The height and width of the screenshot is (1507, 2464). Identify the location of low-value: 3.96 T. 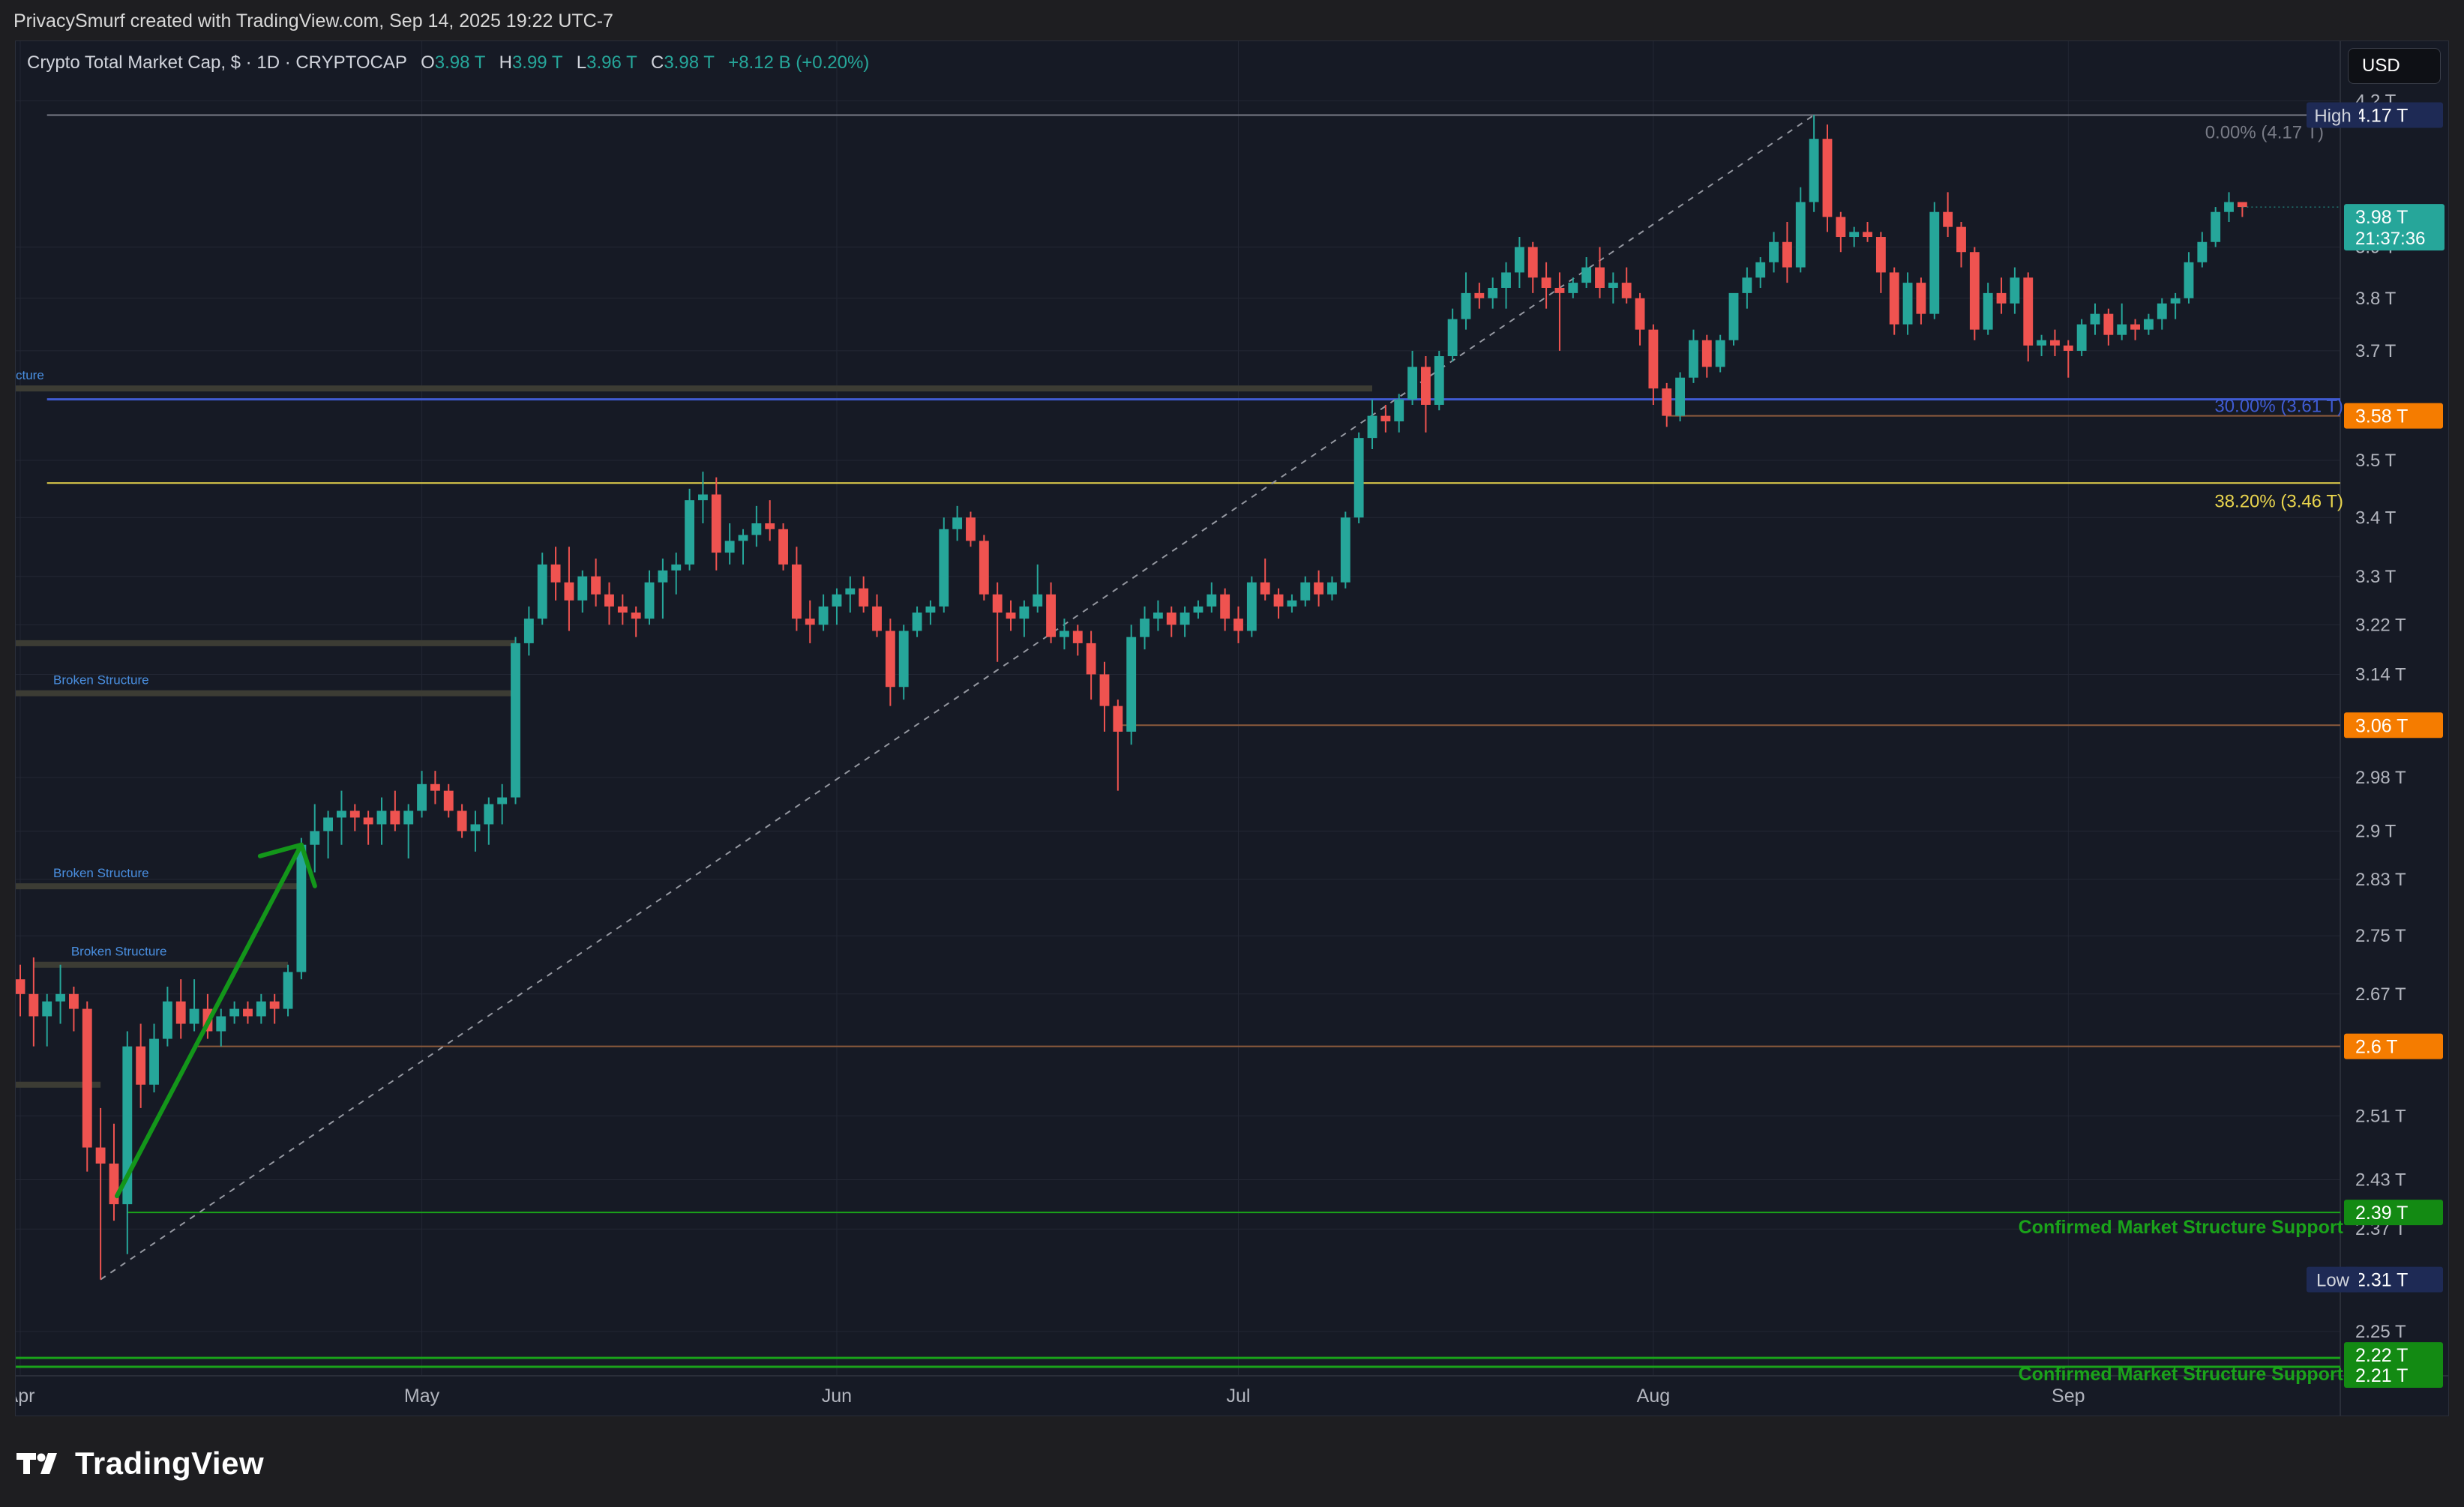
(611, 62).